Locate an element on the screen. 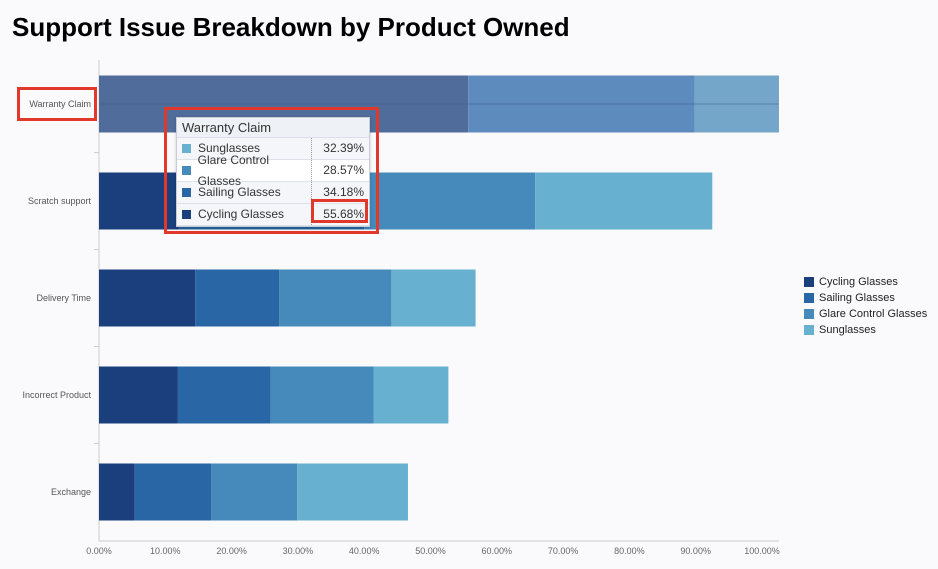 The height and width of the screenshot is (569, 938). tooltip-label: Sailing Glasses is located at coordinates (239, 192).